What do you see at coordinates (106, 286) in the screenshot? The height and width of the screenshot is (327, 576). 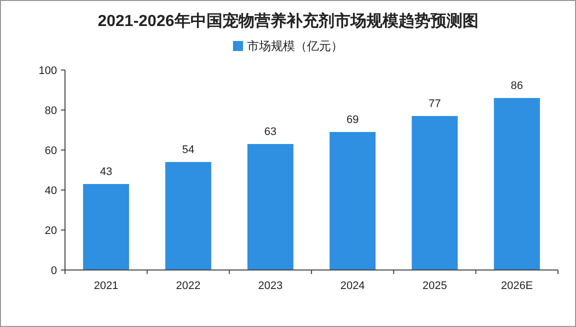 I see `x-tick-label: 2021` at bounding box center [106, 286].